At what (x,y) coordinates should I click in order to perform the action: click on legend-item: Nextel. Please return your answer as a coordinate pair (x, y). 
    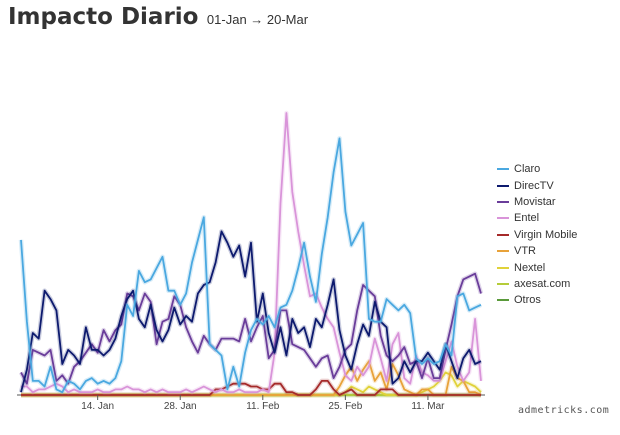
    Looking at the image, I should click on (537, 267).